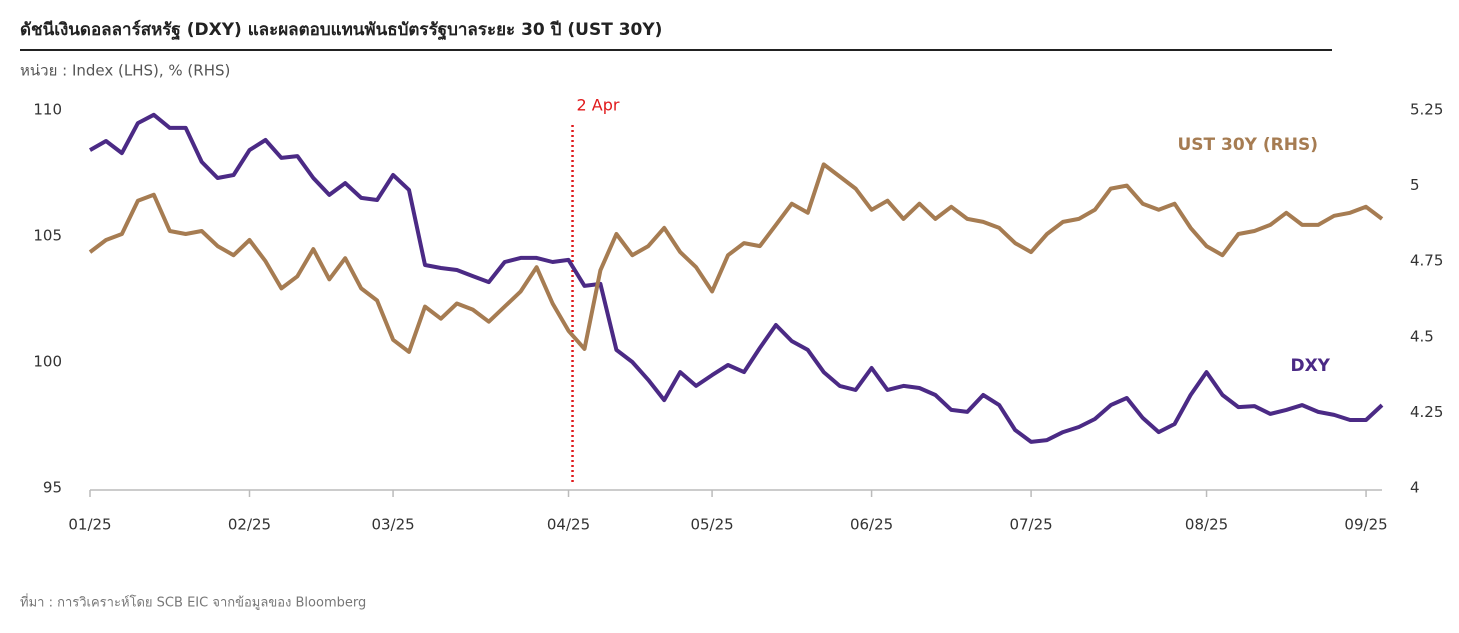  Describe the element at coordinates (568, 525) in the screenshot. I see `x-tick-label: 04/25` at that location.